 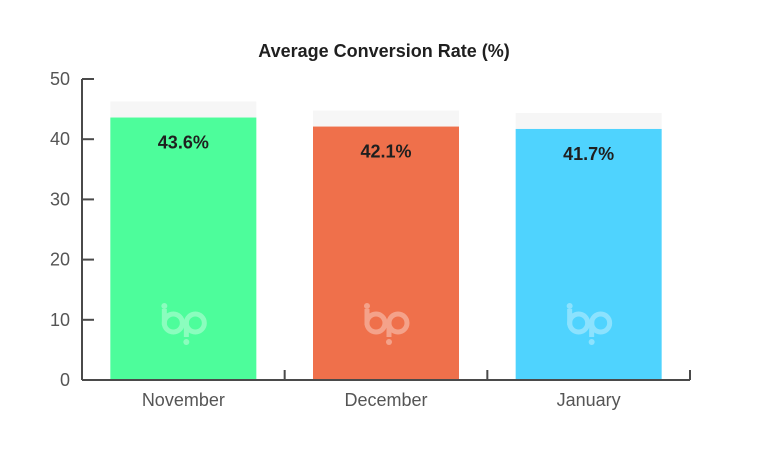 What do you see at coordinates (183, 248) in the screenshot?
I see `bar-november` at bounding box center [183, 248].